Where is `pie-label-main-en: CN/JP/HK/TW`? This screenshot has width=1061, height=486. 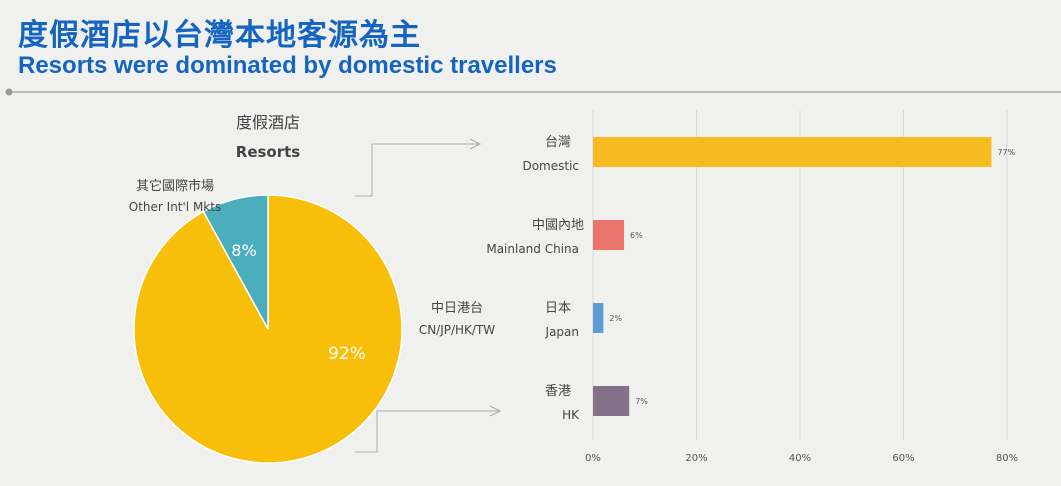
pie-label-main-en: CN/JP/HK/TW is located at coordinates (457, 330).